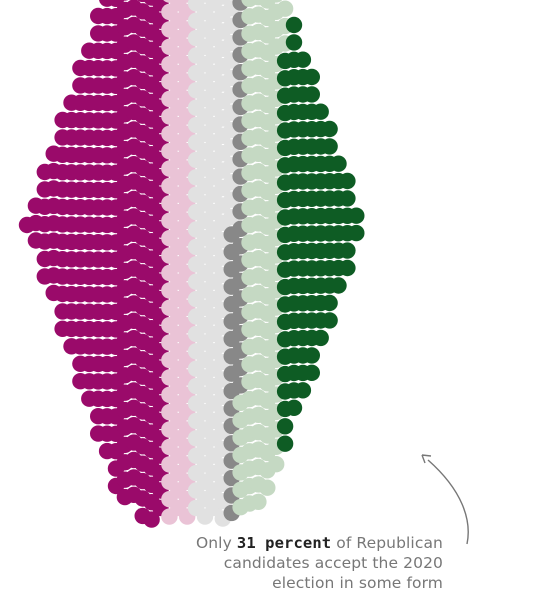 This screenshot has height=609, width=538. Describe the element at coordinates (213, 543) in the screenshot. I see `annotation-pre: Only` at that location.